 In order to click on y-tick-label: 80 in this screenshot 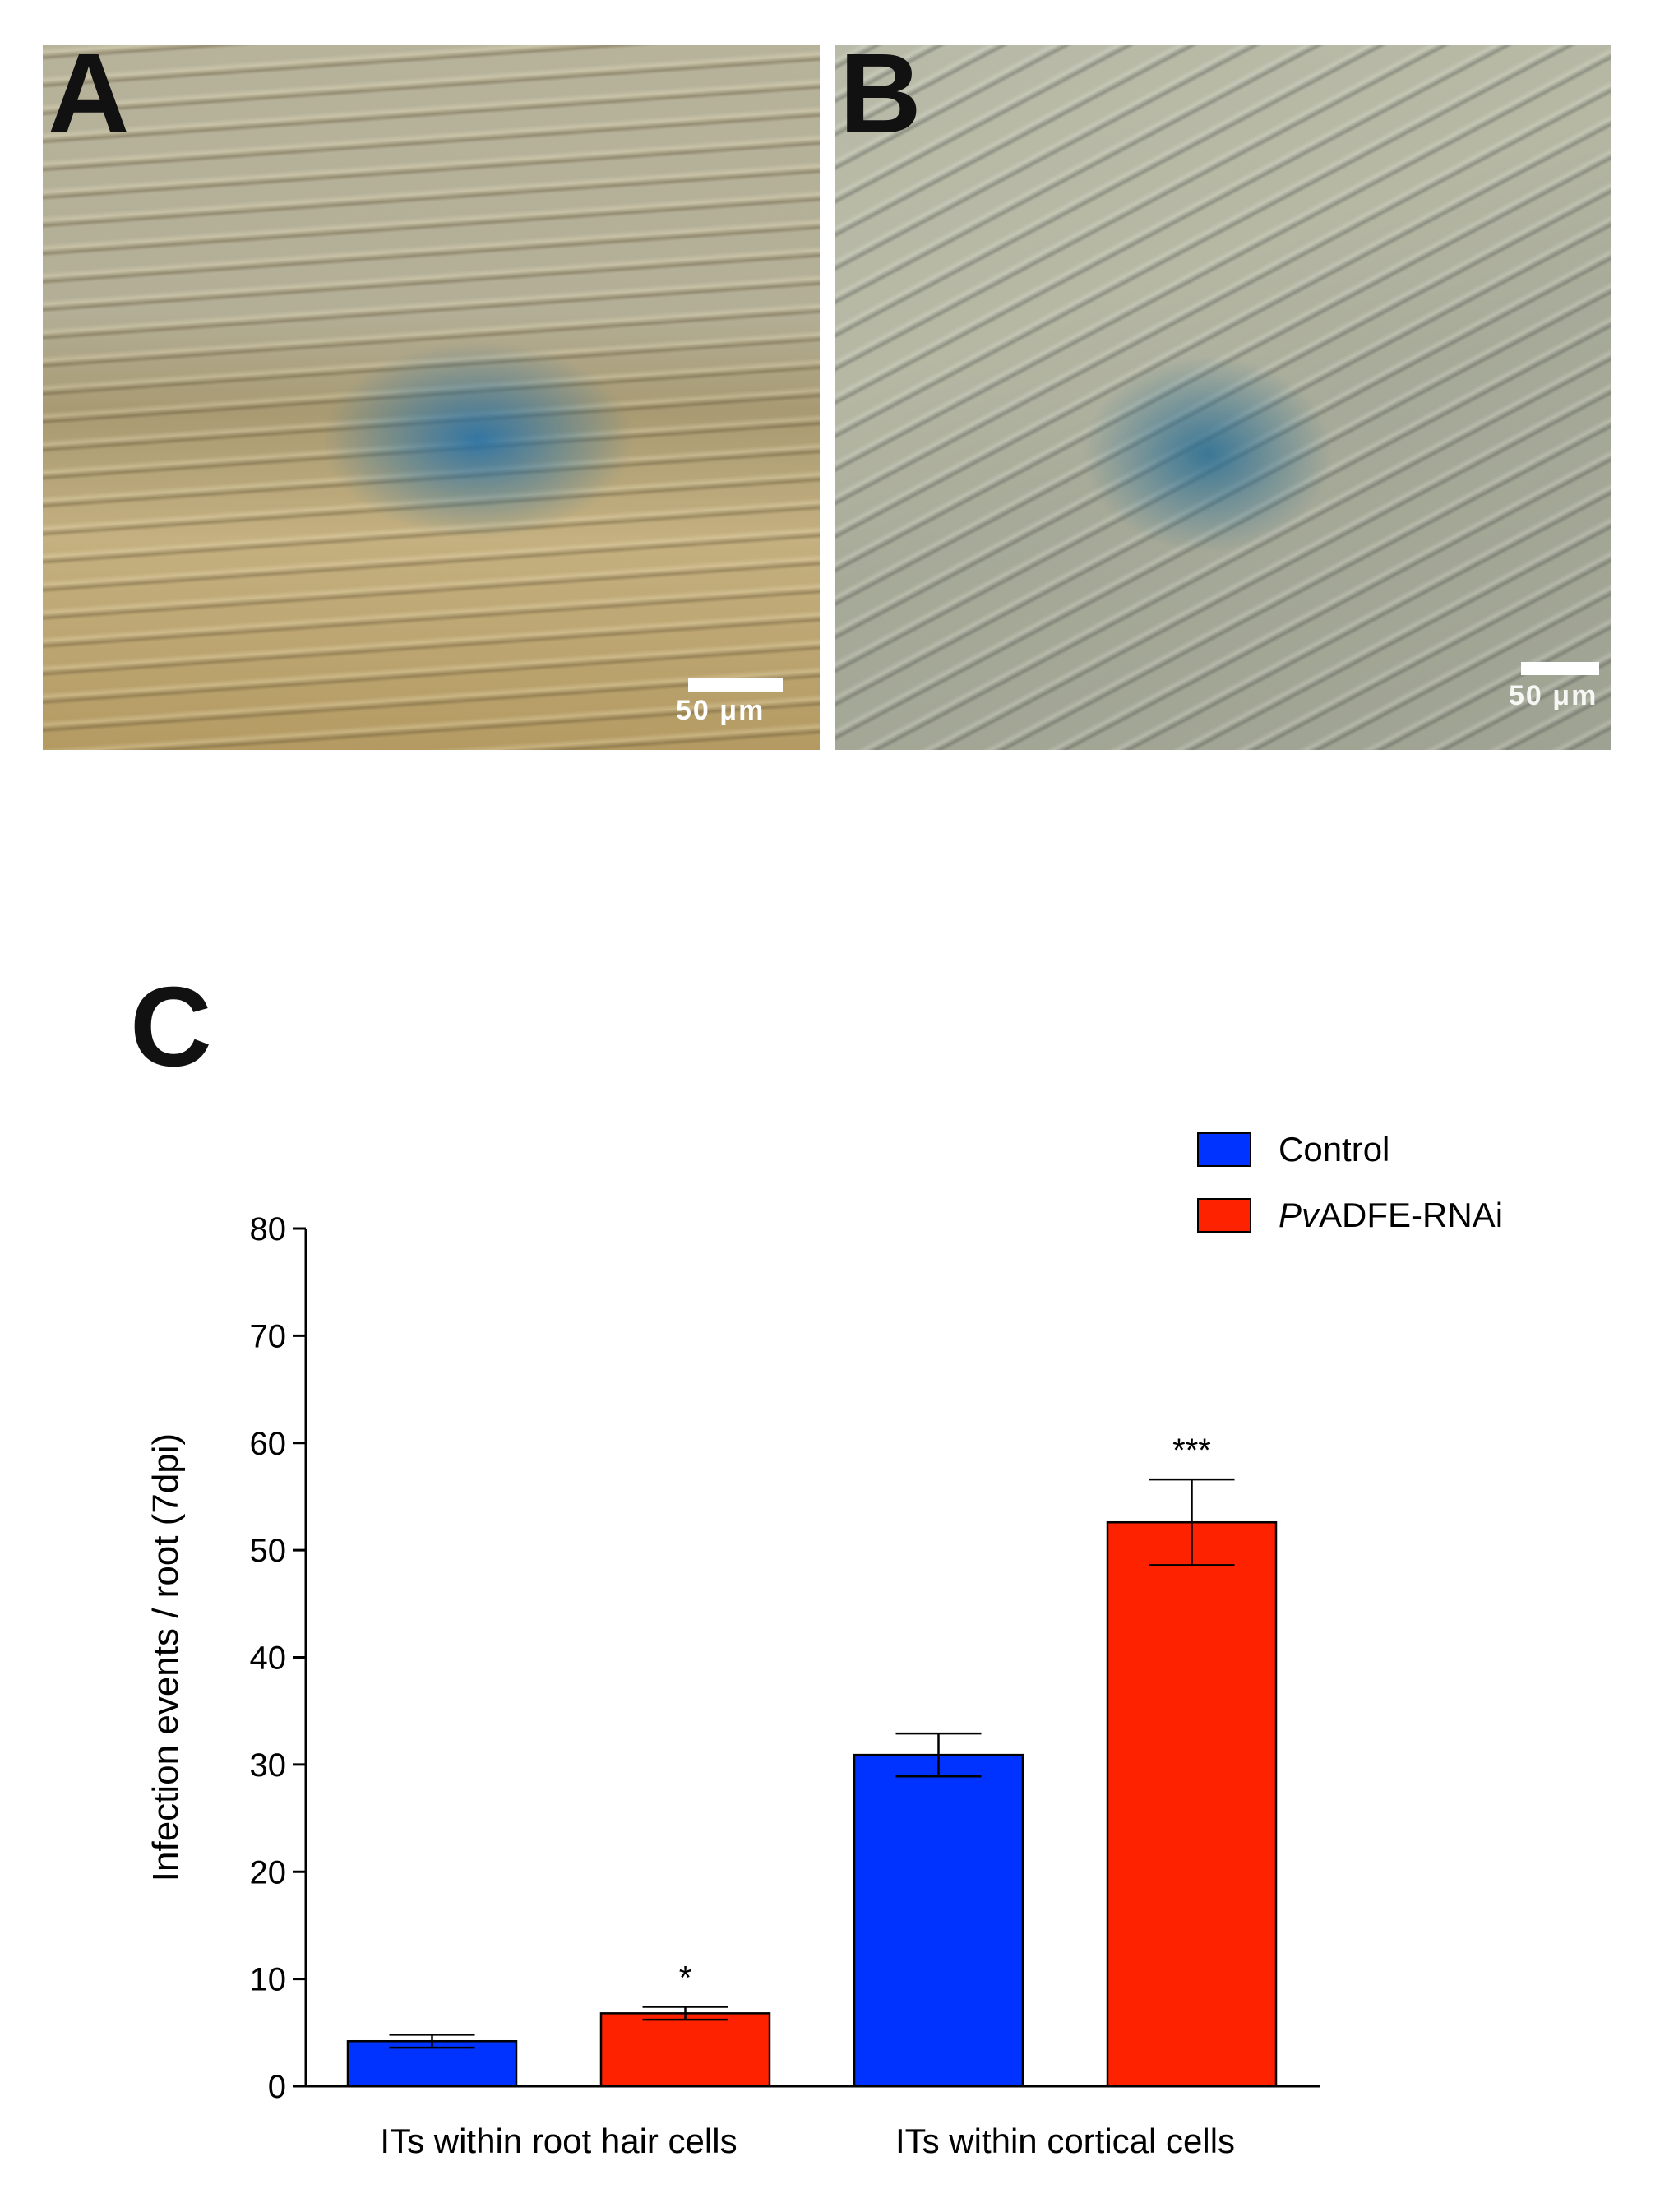, I will do `click(268, 1229)`.